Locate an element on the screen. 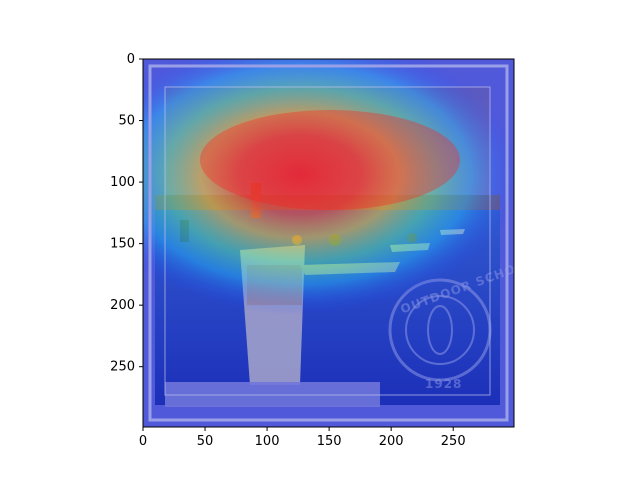 Image resolution: width=640 pixels, height=480 pixels. y-tick-label: 50 is located at coordinates (126, 121).